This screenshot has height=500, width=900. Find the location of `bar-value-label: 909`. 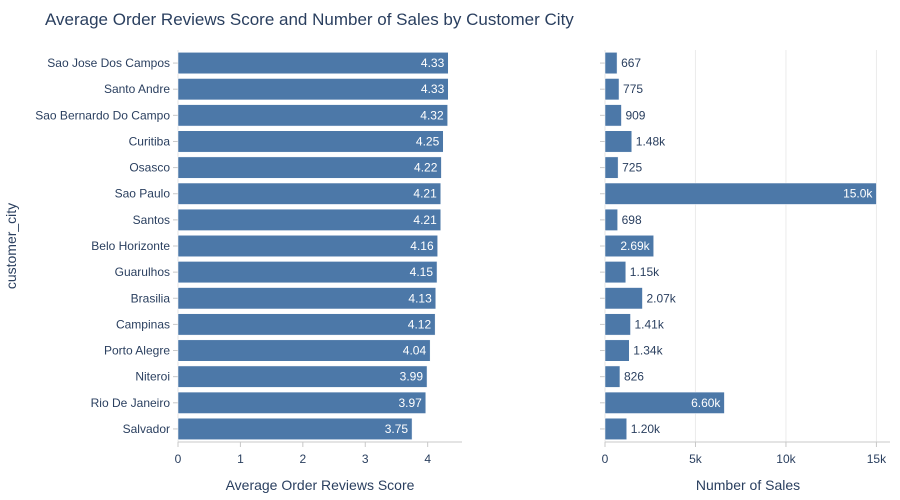

bar-value-label: 909 is located at coordinates (635, 115).